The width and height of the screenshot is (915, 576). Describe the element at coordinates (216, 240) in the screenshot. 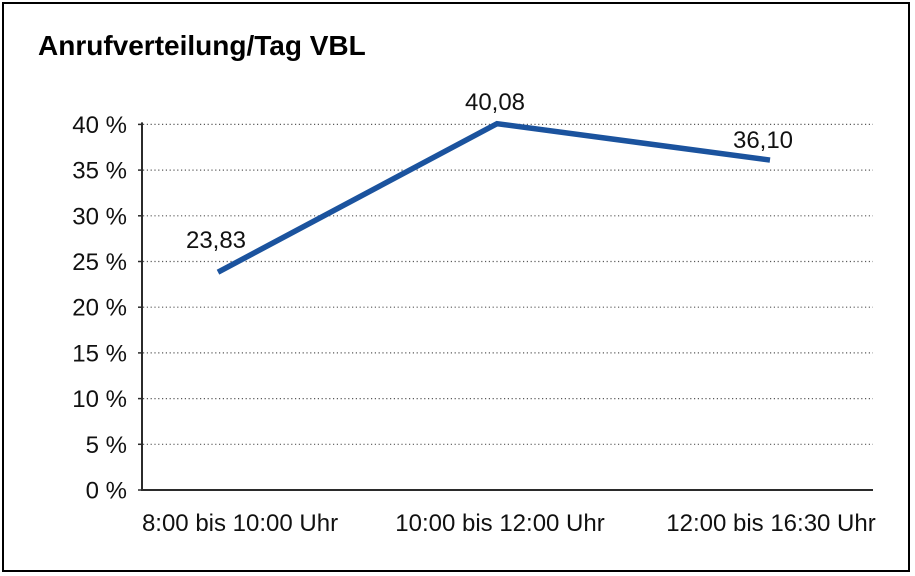

I see `data-point-label: 23,83` at that location.